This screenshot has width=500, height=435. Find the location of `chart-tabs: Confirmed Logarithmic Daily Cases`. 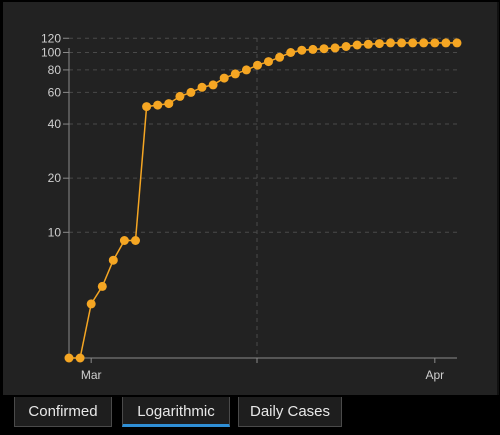

chart-tabs: Confirmed Logarithmic Daily Cases is located at coordinates (250, 415).